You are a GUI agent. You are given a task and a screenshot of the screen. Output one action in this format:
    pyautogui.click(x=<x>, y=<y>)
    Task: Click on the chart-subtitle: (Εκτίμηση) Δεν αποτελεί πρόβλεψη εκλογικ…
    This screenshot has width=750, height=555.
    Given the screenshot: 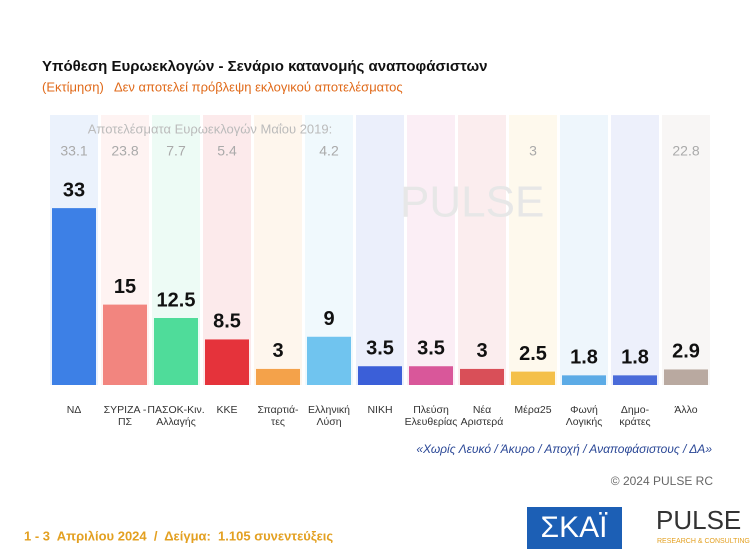 What is the action you would take?
    pyautogui.click(x=222, y=86)
    